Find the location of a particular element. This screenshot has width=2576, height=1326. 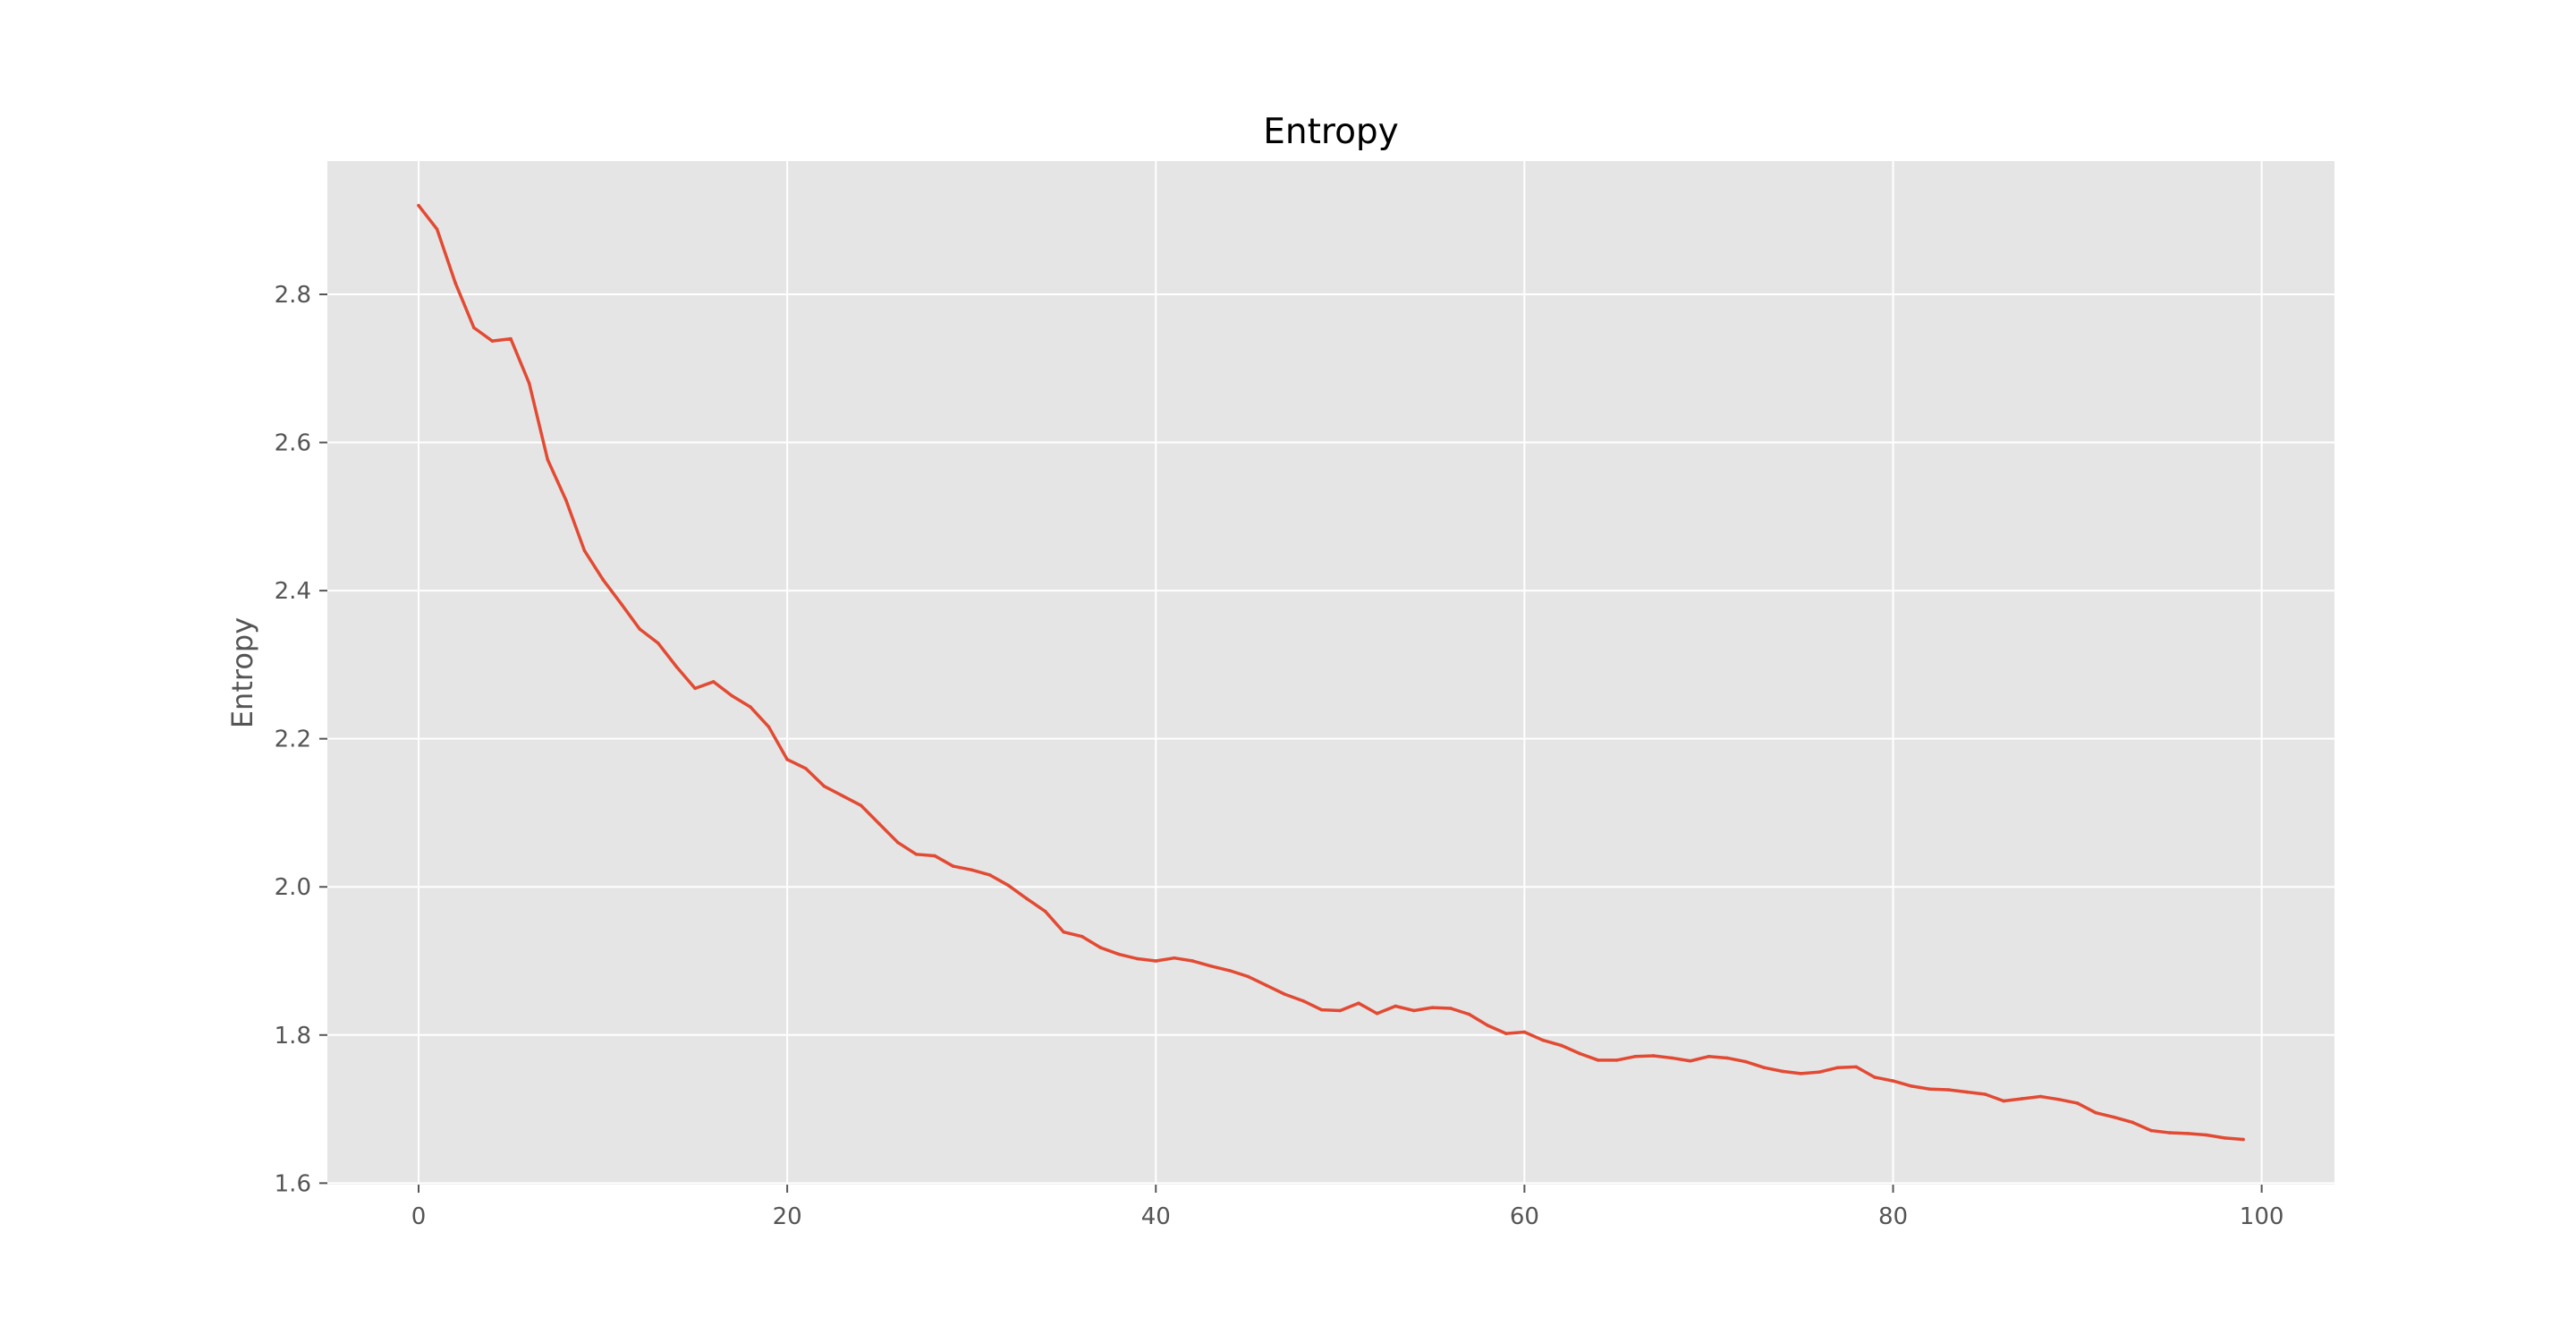

y-tick-label: 2.6 is located at coordinates (293, 443).